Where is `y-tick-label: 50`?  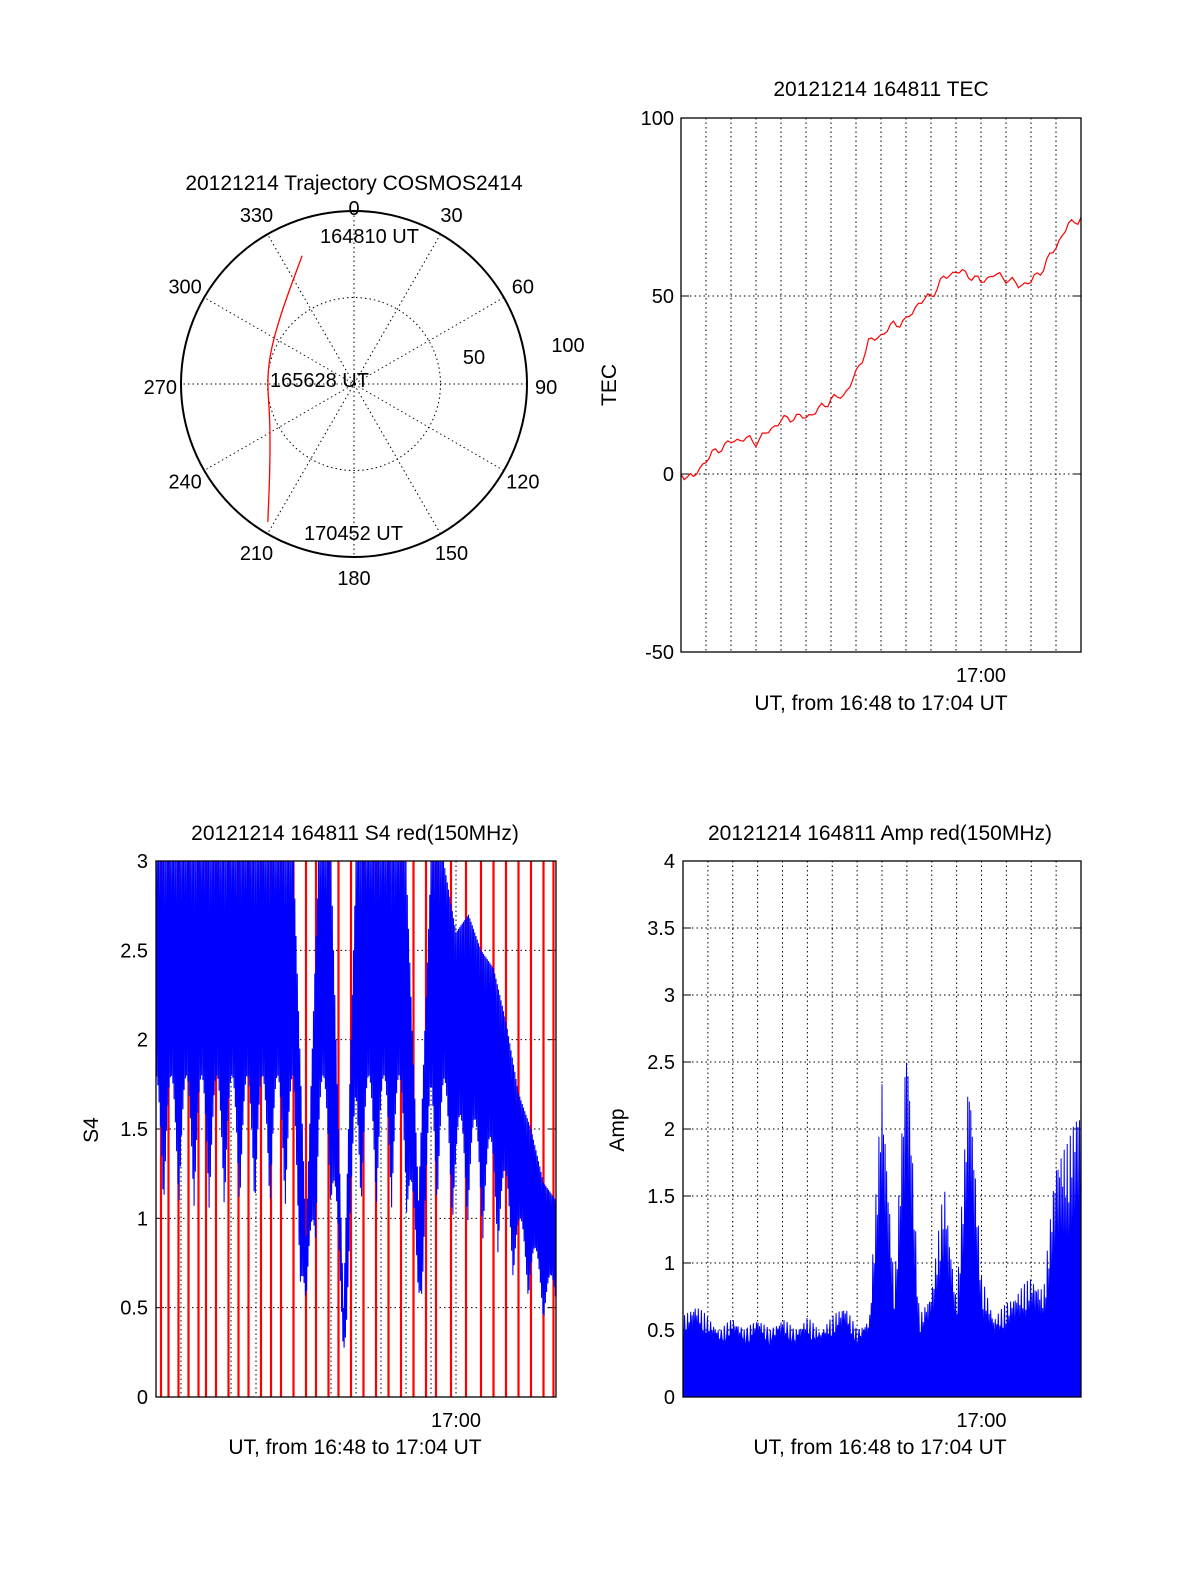 y-tick-label: 50 is located at coordinates (663, 297).